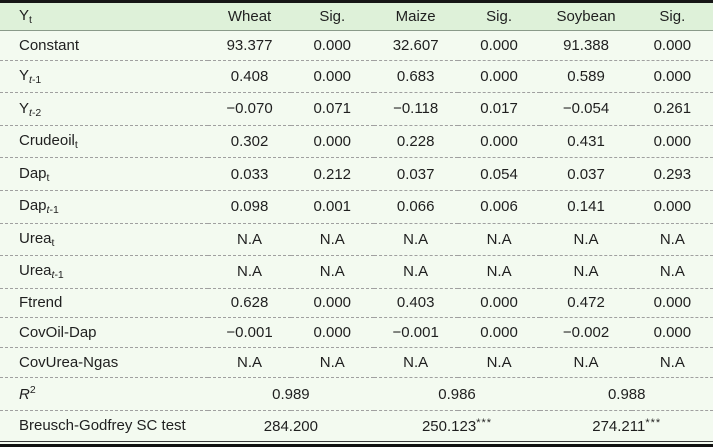 This screenshot has height=447, width=713. Describe the element at coordinates (30, 19) in the screenshot. I see `header-label-sub: t` at that location.